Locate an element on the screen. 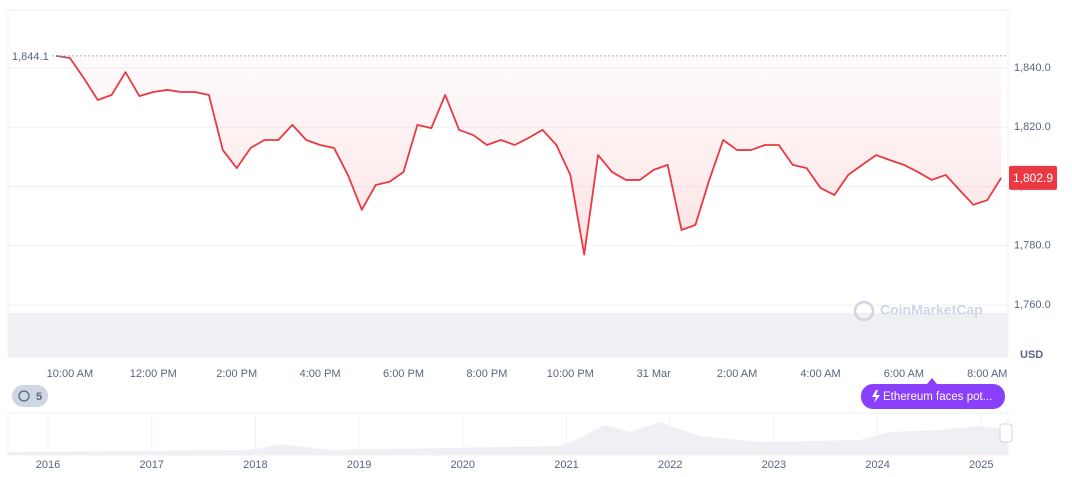 The width and height of the screenshot is (1072, 477). navigator-label: 2016 is located at coordinates (48, 465).